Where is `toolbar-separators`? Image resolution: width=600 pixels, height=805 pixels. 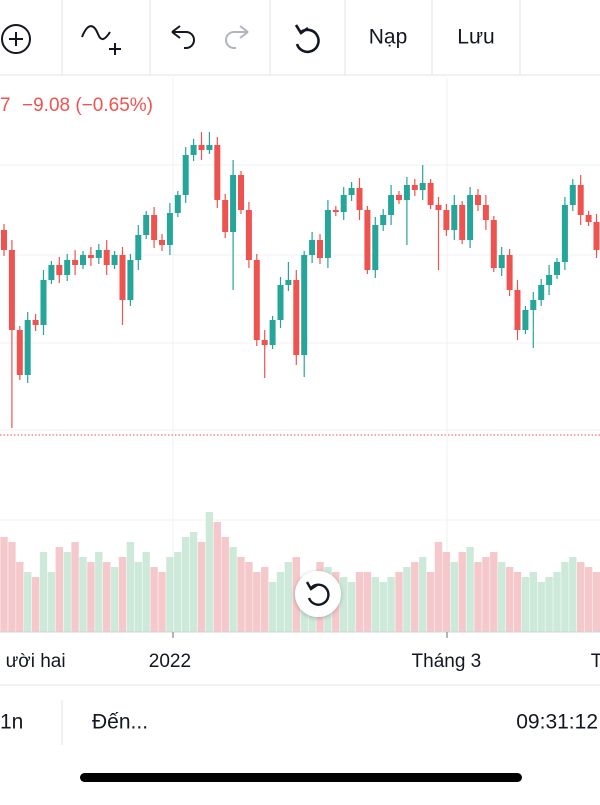
toolbar-separators is located at coordinates (300, 38).